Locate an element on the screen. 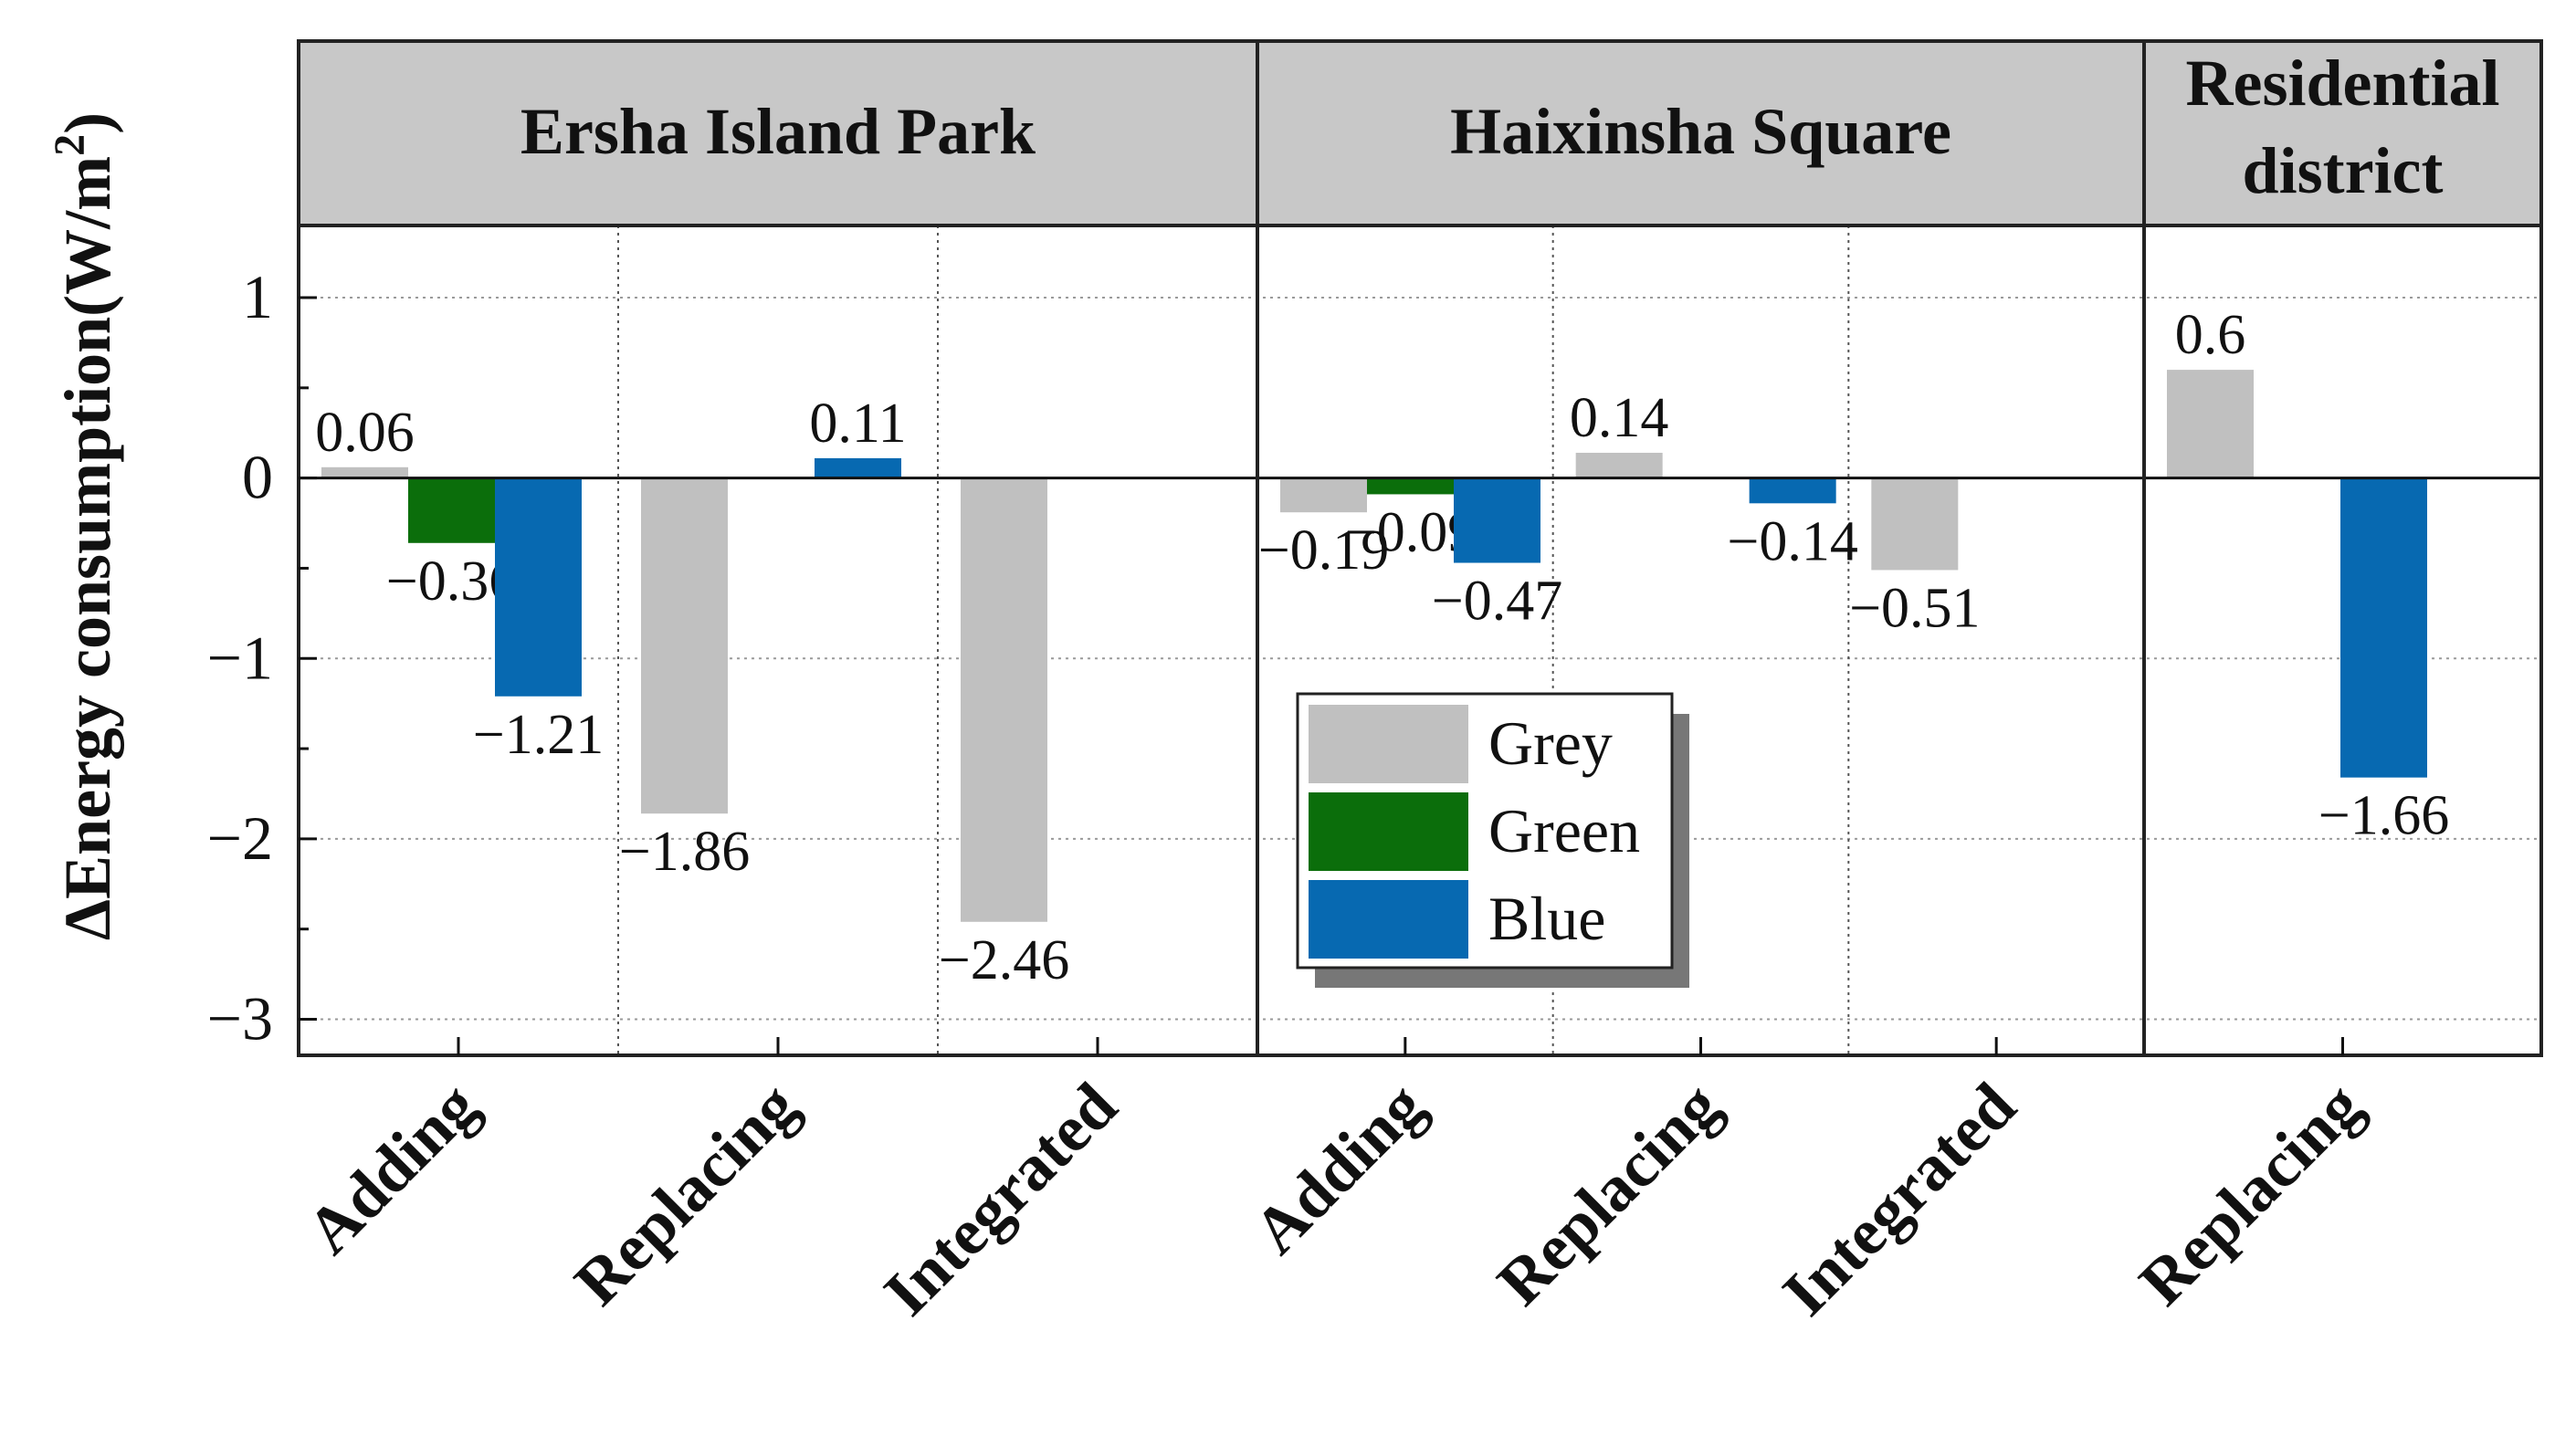 The image size is (2576, 1436). y-axis-title: ΔEnergy consumption(W/m2) is located at coordinates (85, 526).